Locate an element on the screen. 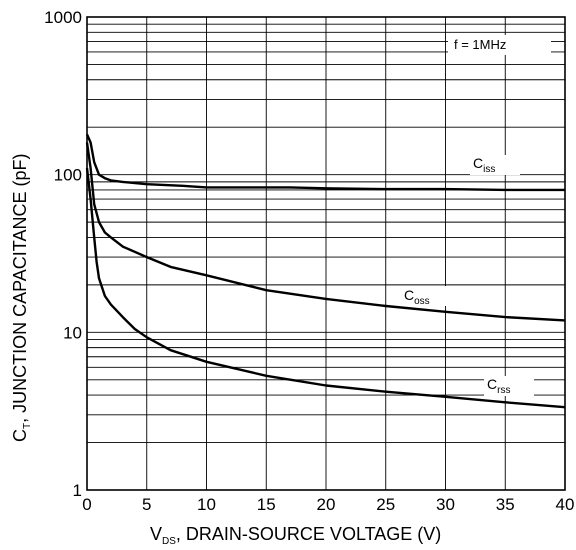  x-tick-label: 40 is located at coordinates (565, 504).